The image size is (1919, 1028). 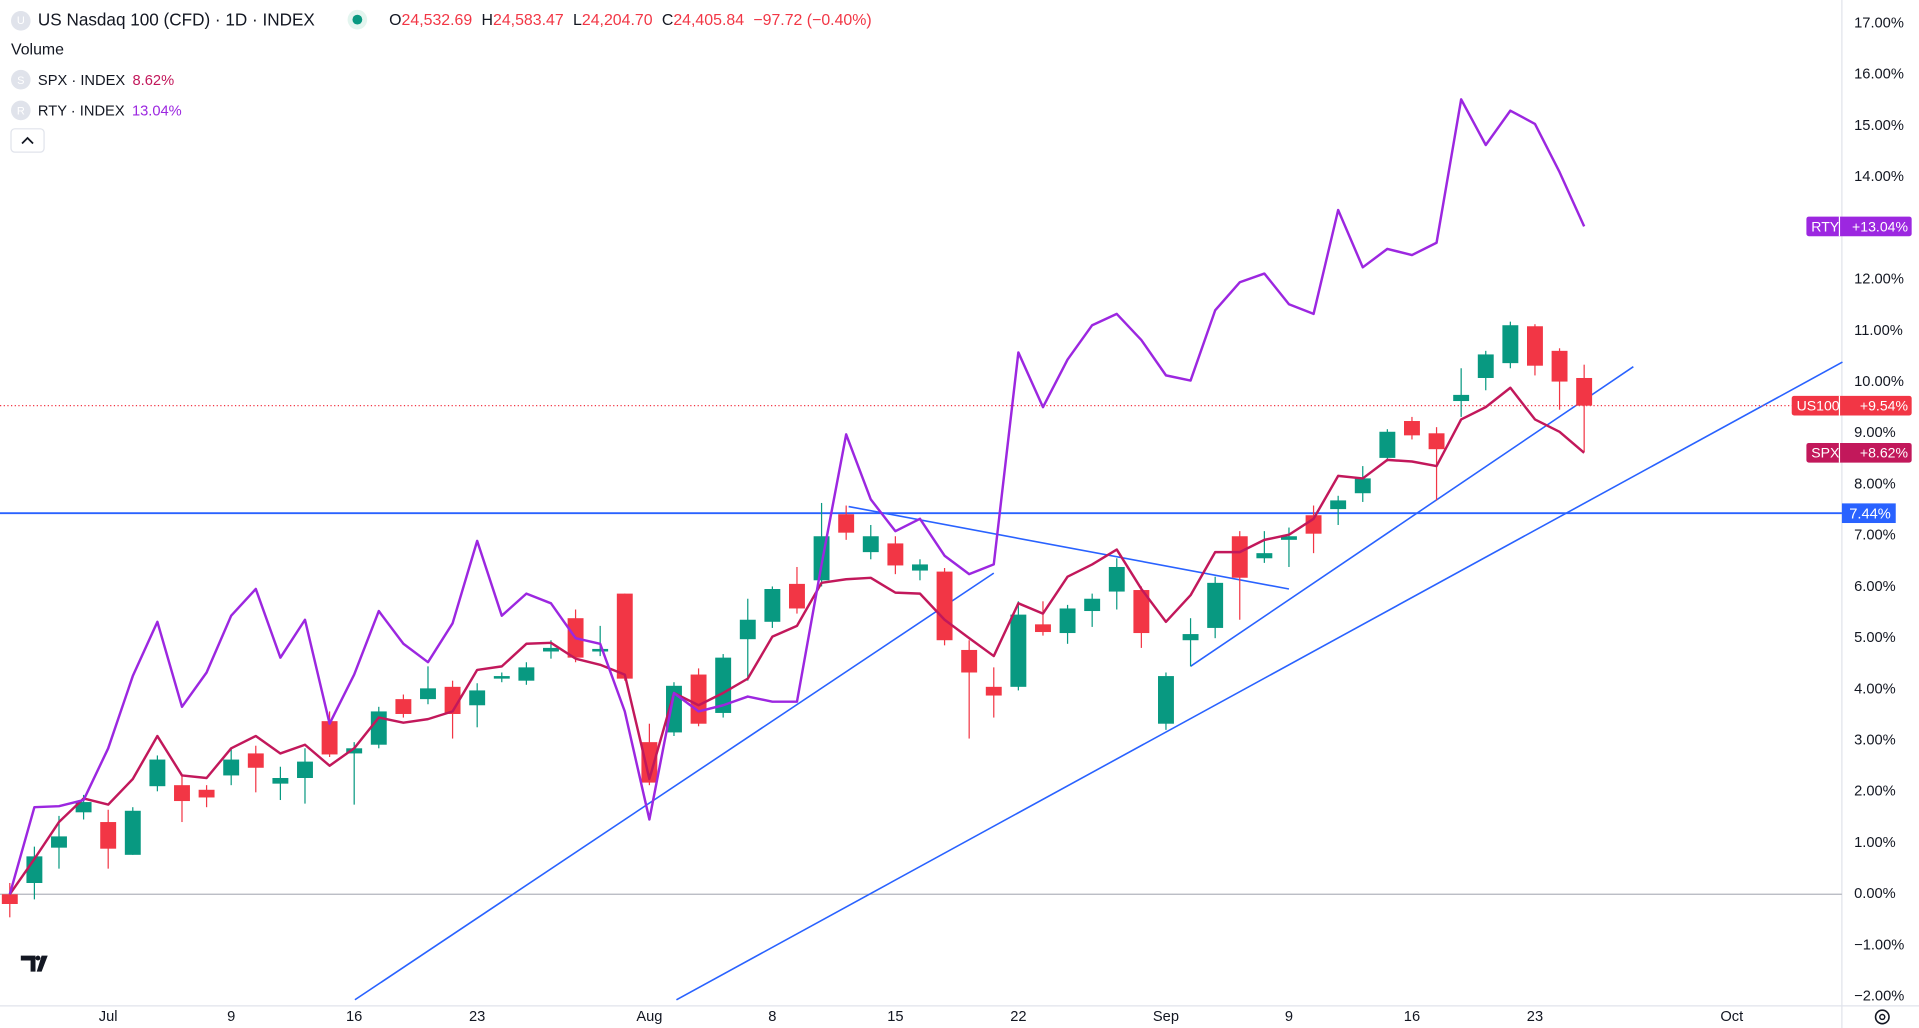 I want to click on x-tick-label: Sep, so click(x=1166, y=1017).